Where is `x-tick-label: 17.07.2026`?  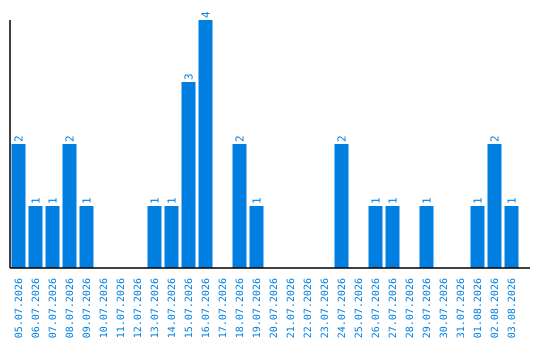 x-tick-label: 17.07.2026 is located at coordinates (223, 308).